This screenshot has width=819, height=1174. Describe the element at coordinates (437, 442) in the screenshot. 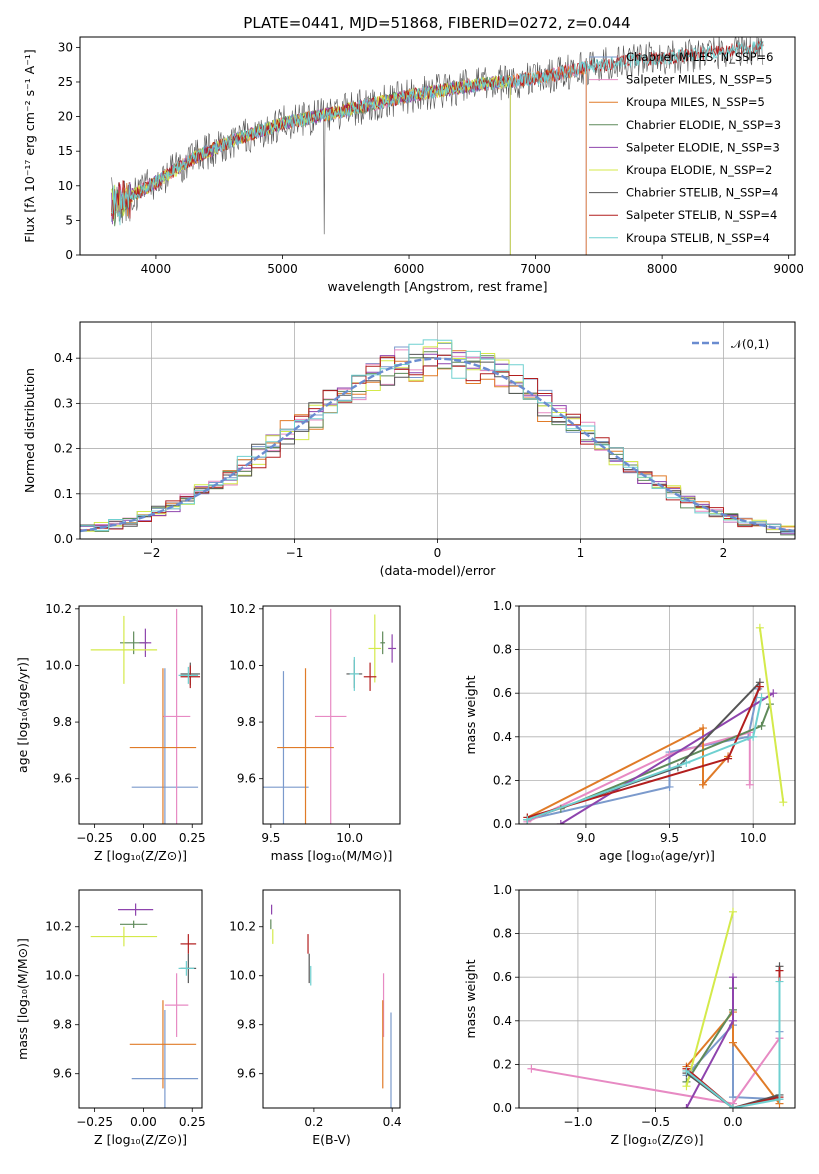

I see `histogram-salpeter_stelib` at that location.